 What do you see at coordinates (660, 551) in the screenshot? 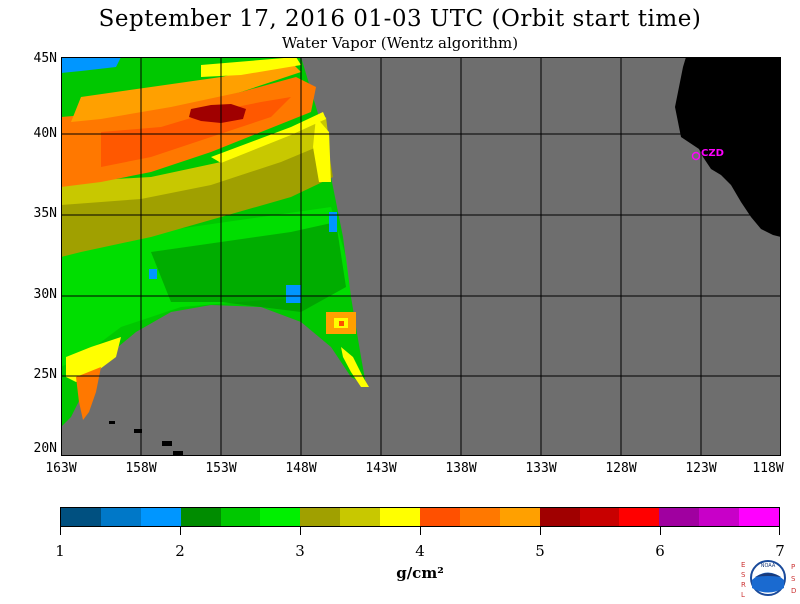
I see `colorbar-label-6: 6` at bounding box center [660, 551].